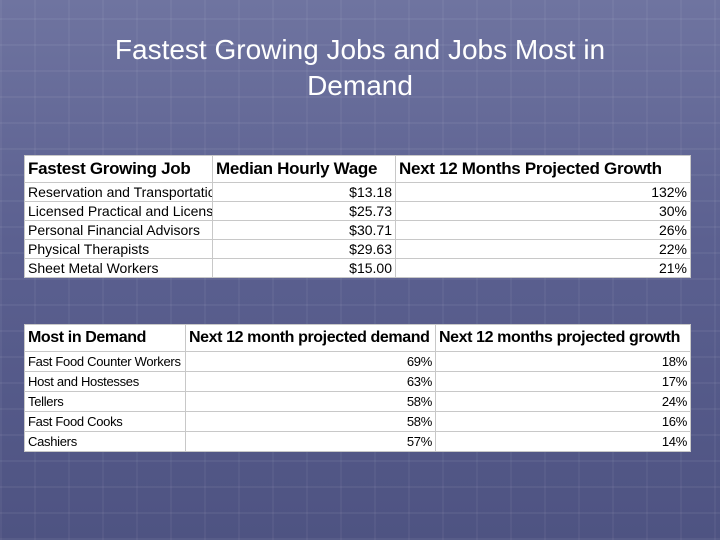  I want to click on header-projected-demand: Next 12 month projected demand, so click(310, 338).